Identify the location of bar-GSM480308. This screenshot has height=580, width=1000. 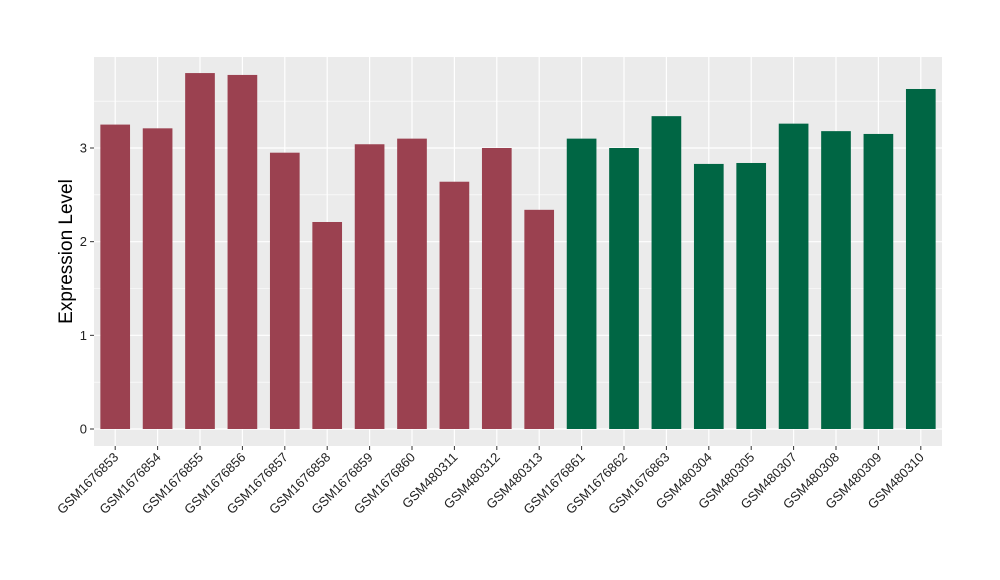
(836, 280).